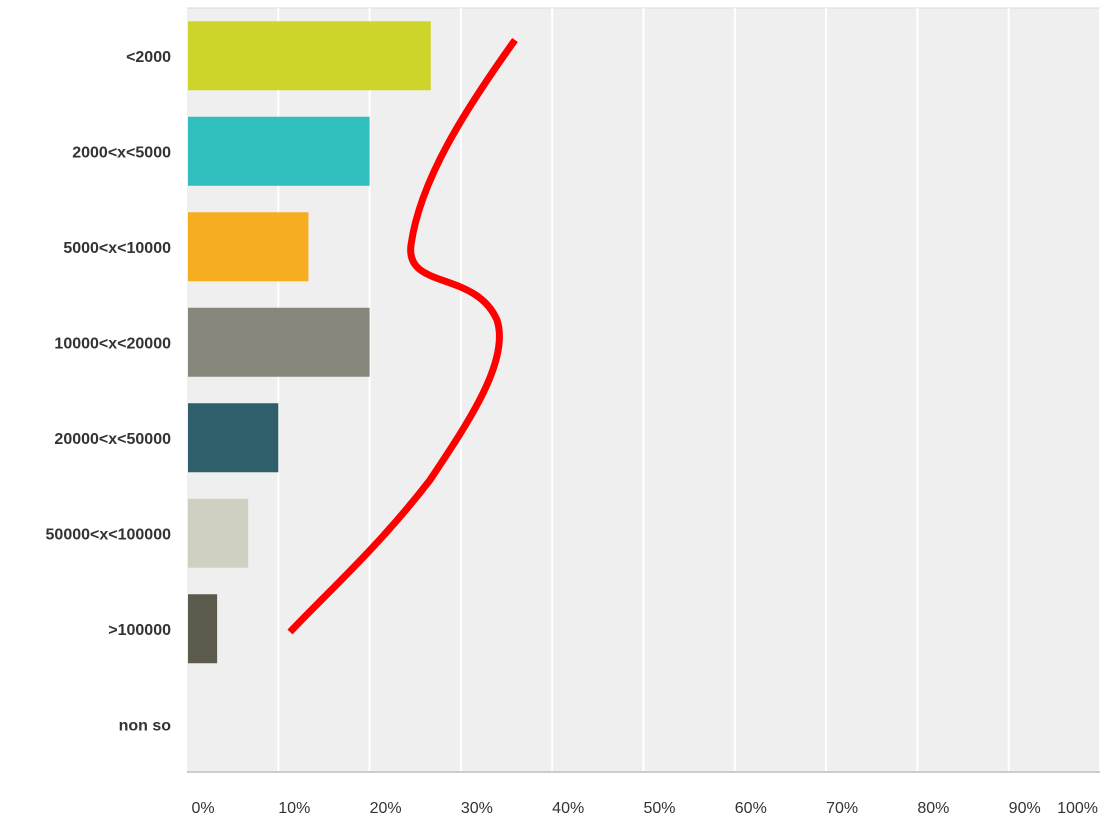 The image size is (1103, 817). I want to click on x-tick-label: 40%, so click(568, 808).